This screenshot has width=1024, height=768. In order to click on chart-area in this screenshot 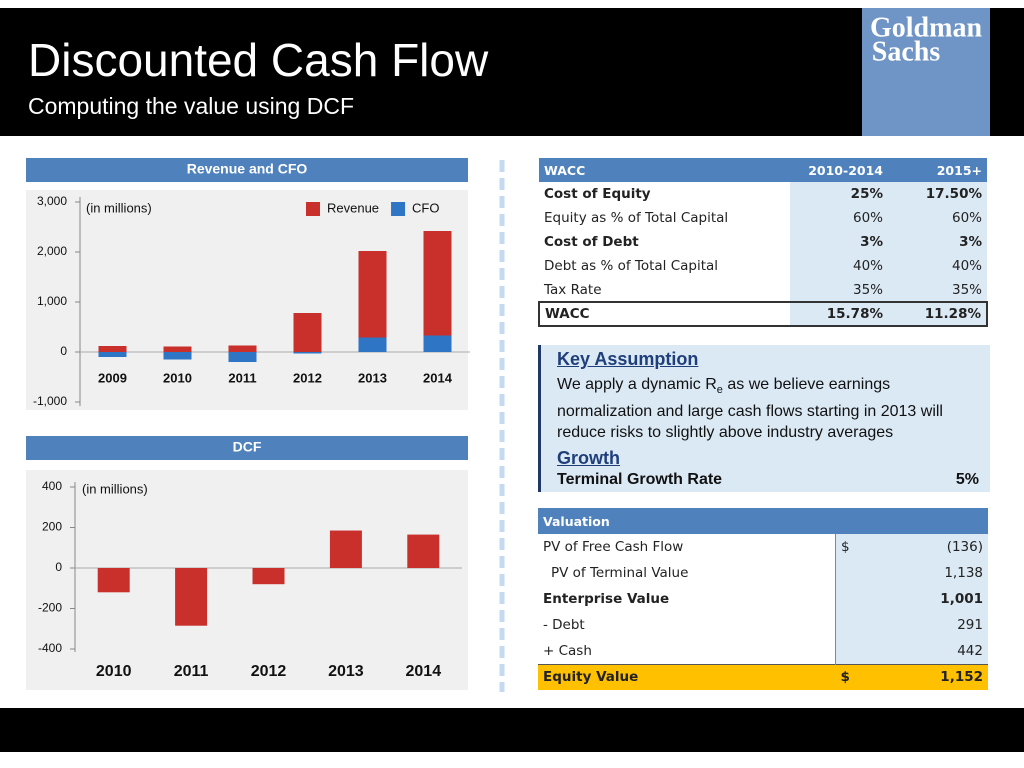, I will do `click(247, 300)`.